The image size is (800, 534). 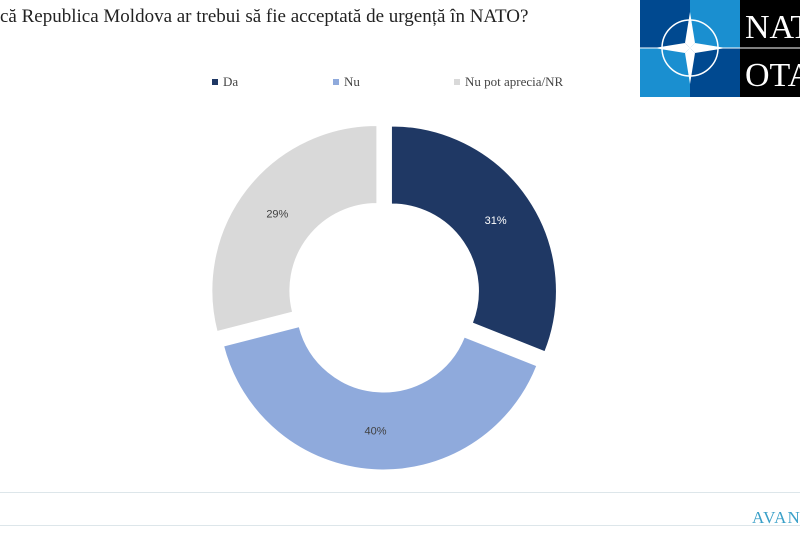 I want to click on data-label: 31%, so click(x=496, y=221).